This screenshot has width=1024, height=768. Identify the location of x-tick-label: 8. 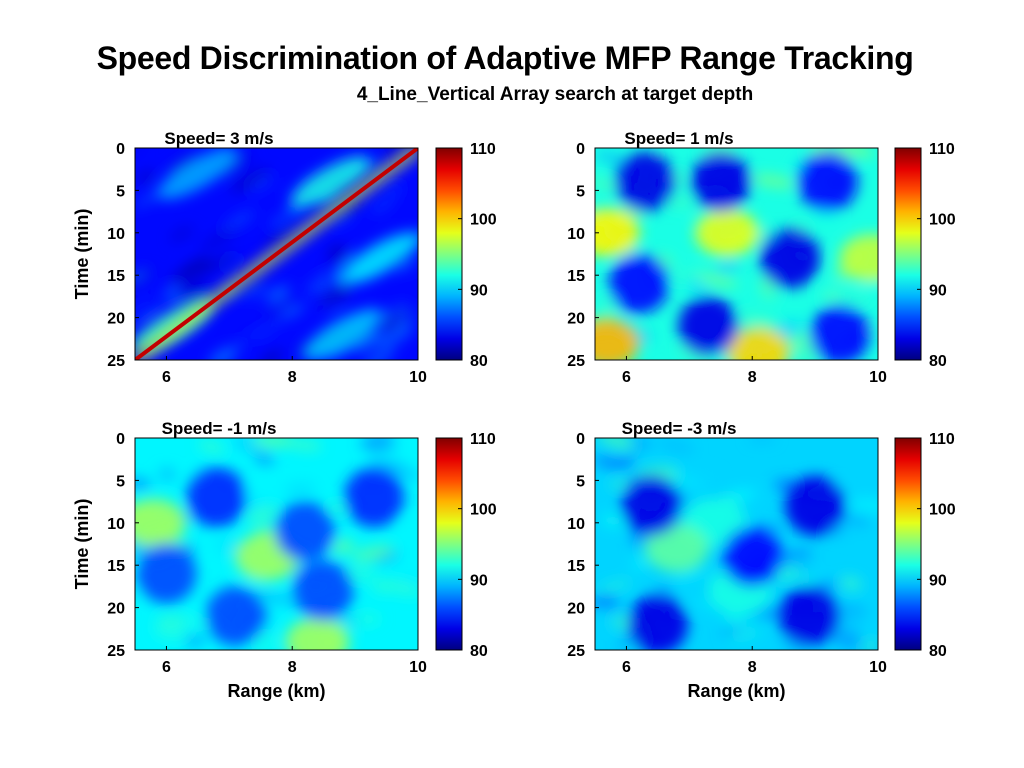
(752, 377).